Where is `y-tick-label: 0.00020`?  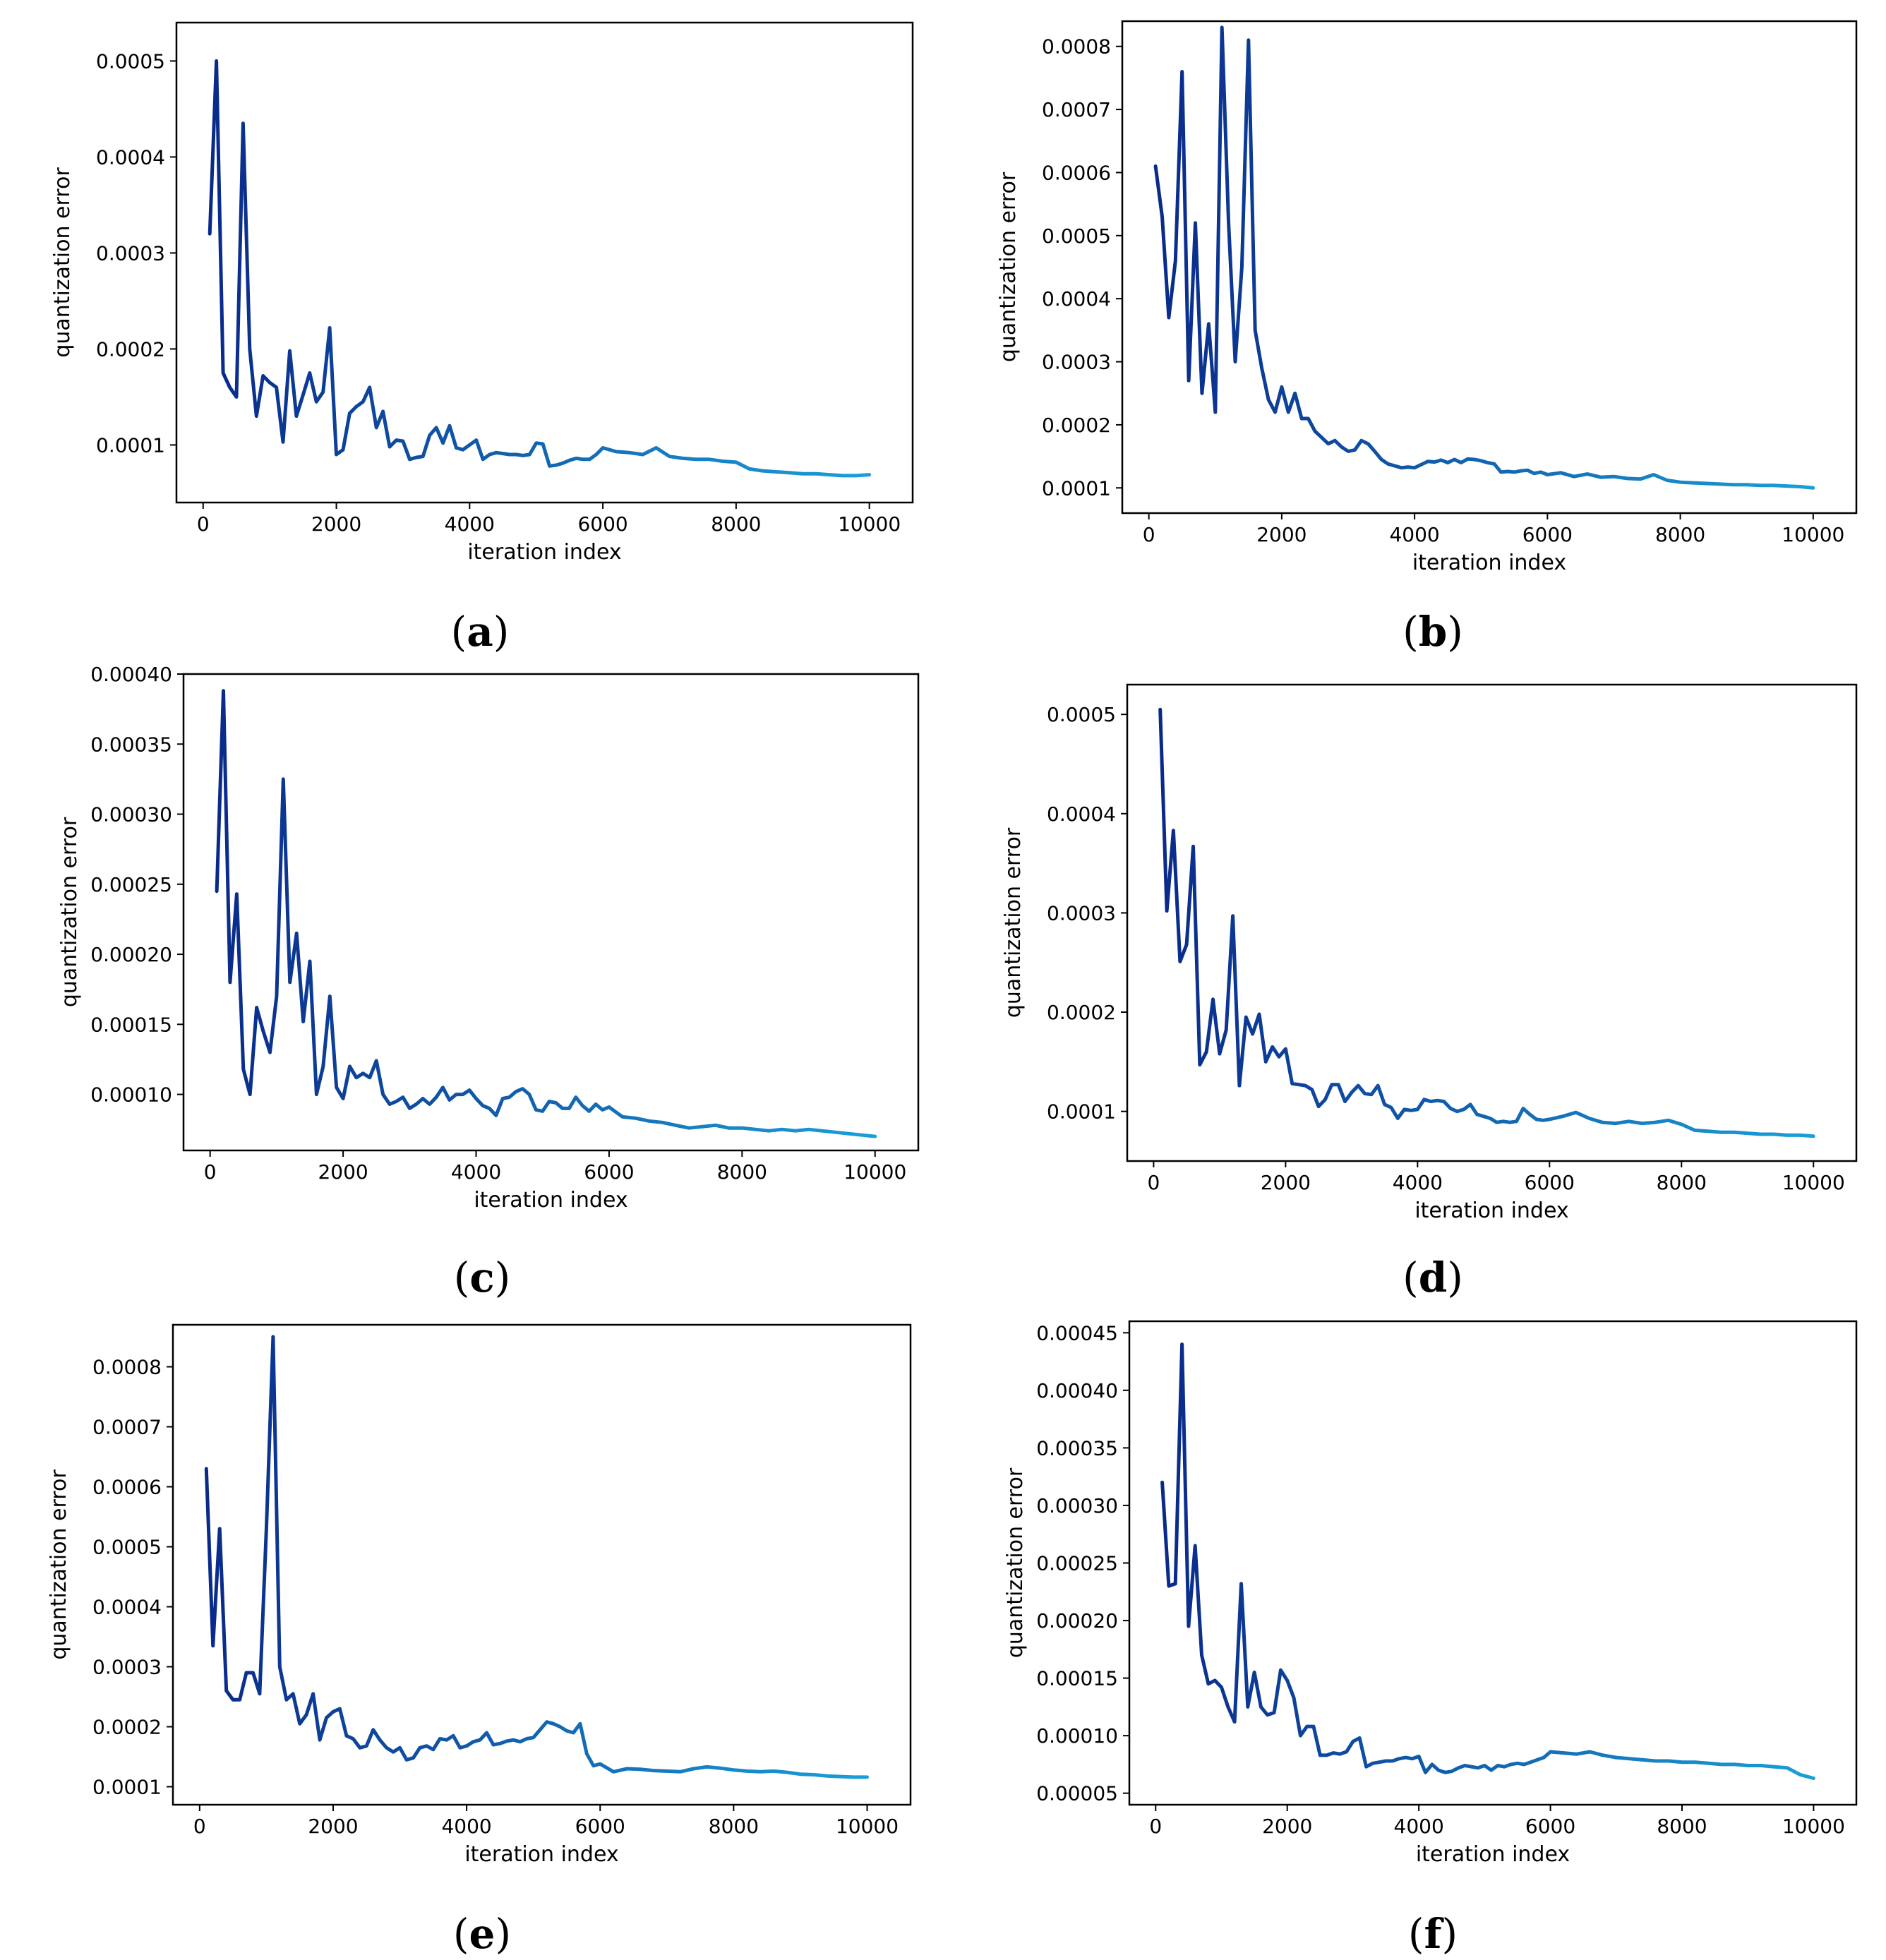 y-tick-label: 0.00020 is located at coordinates (1077, 1621).